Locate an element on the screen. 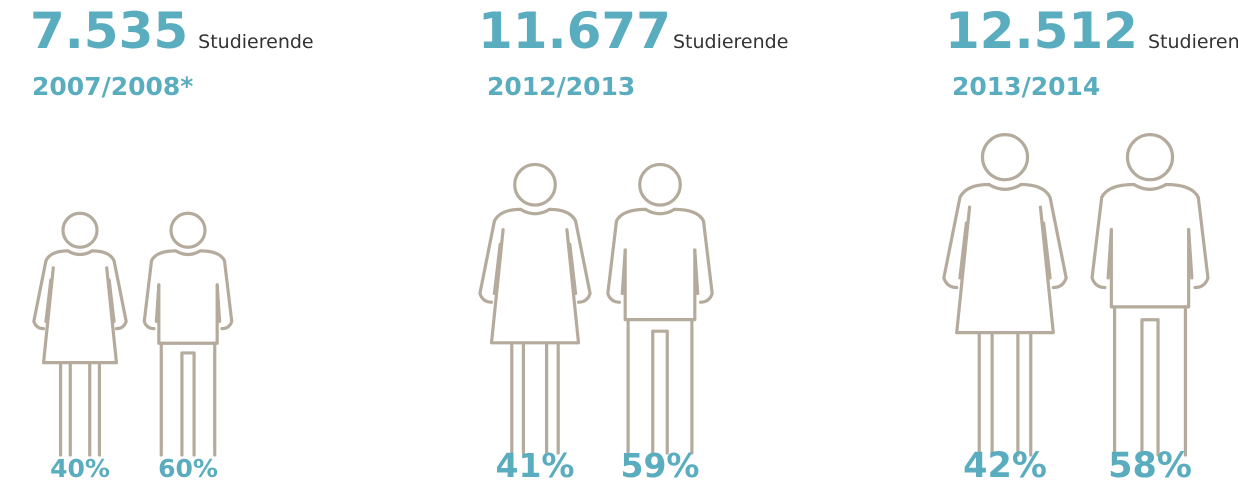 This screenshot has height=486, width=1238. heading: 11.677 Studierende is located at coordinates (633, 31).